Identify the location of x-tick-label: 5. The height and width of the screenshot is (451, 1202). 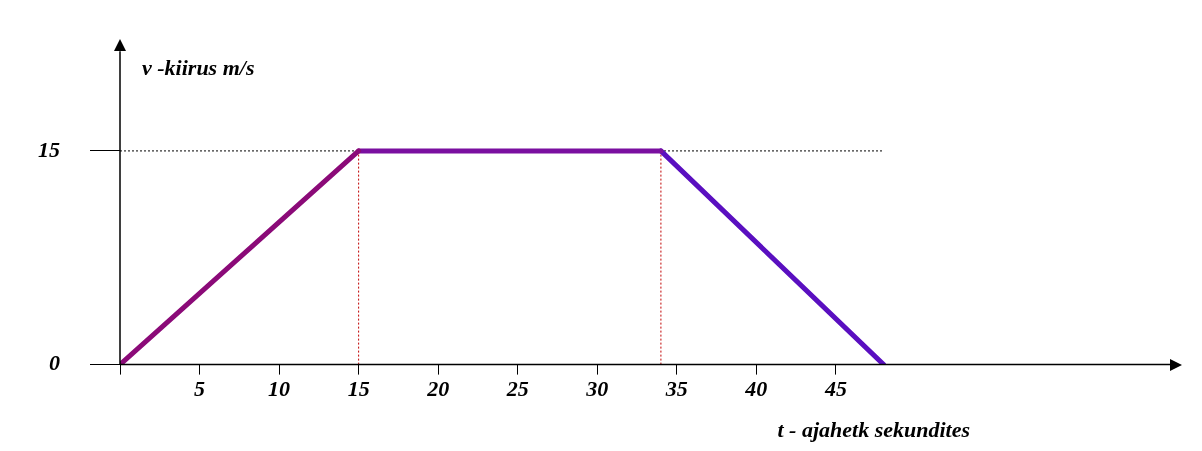
(200, 389).